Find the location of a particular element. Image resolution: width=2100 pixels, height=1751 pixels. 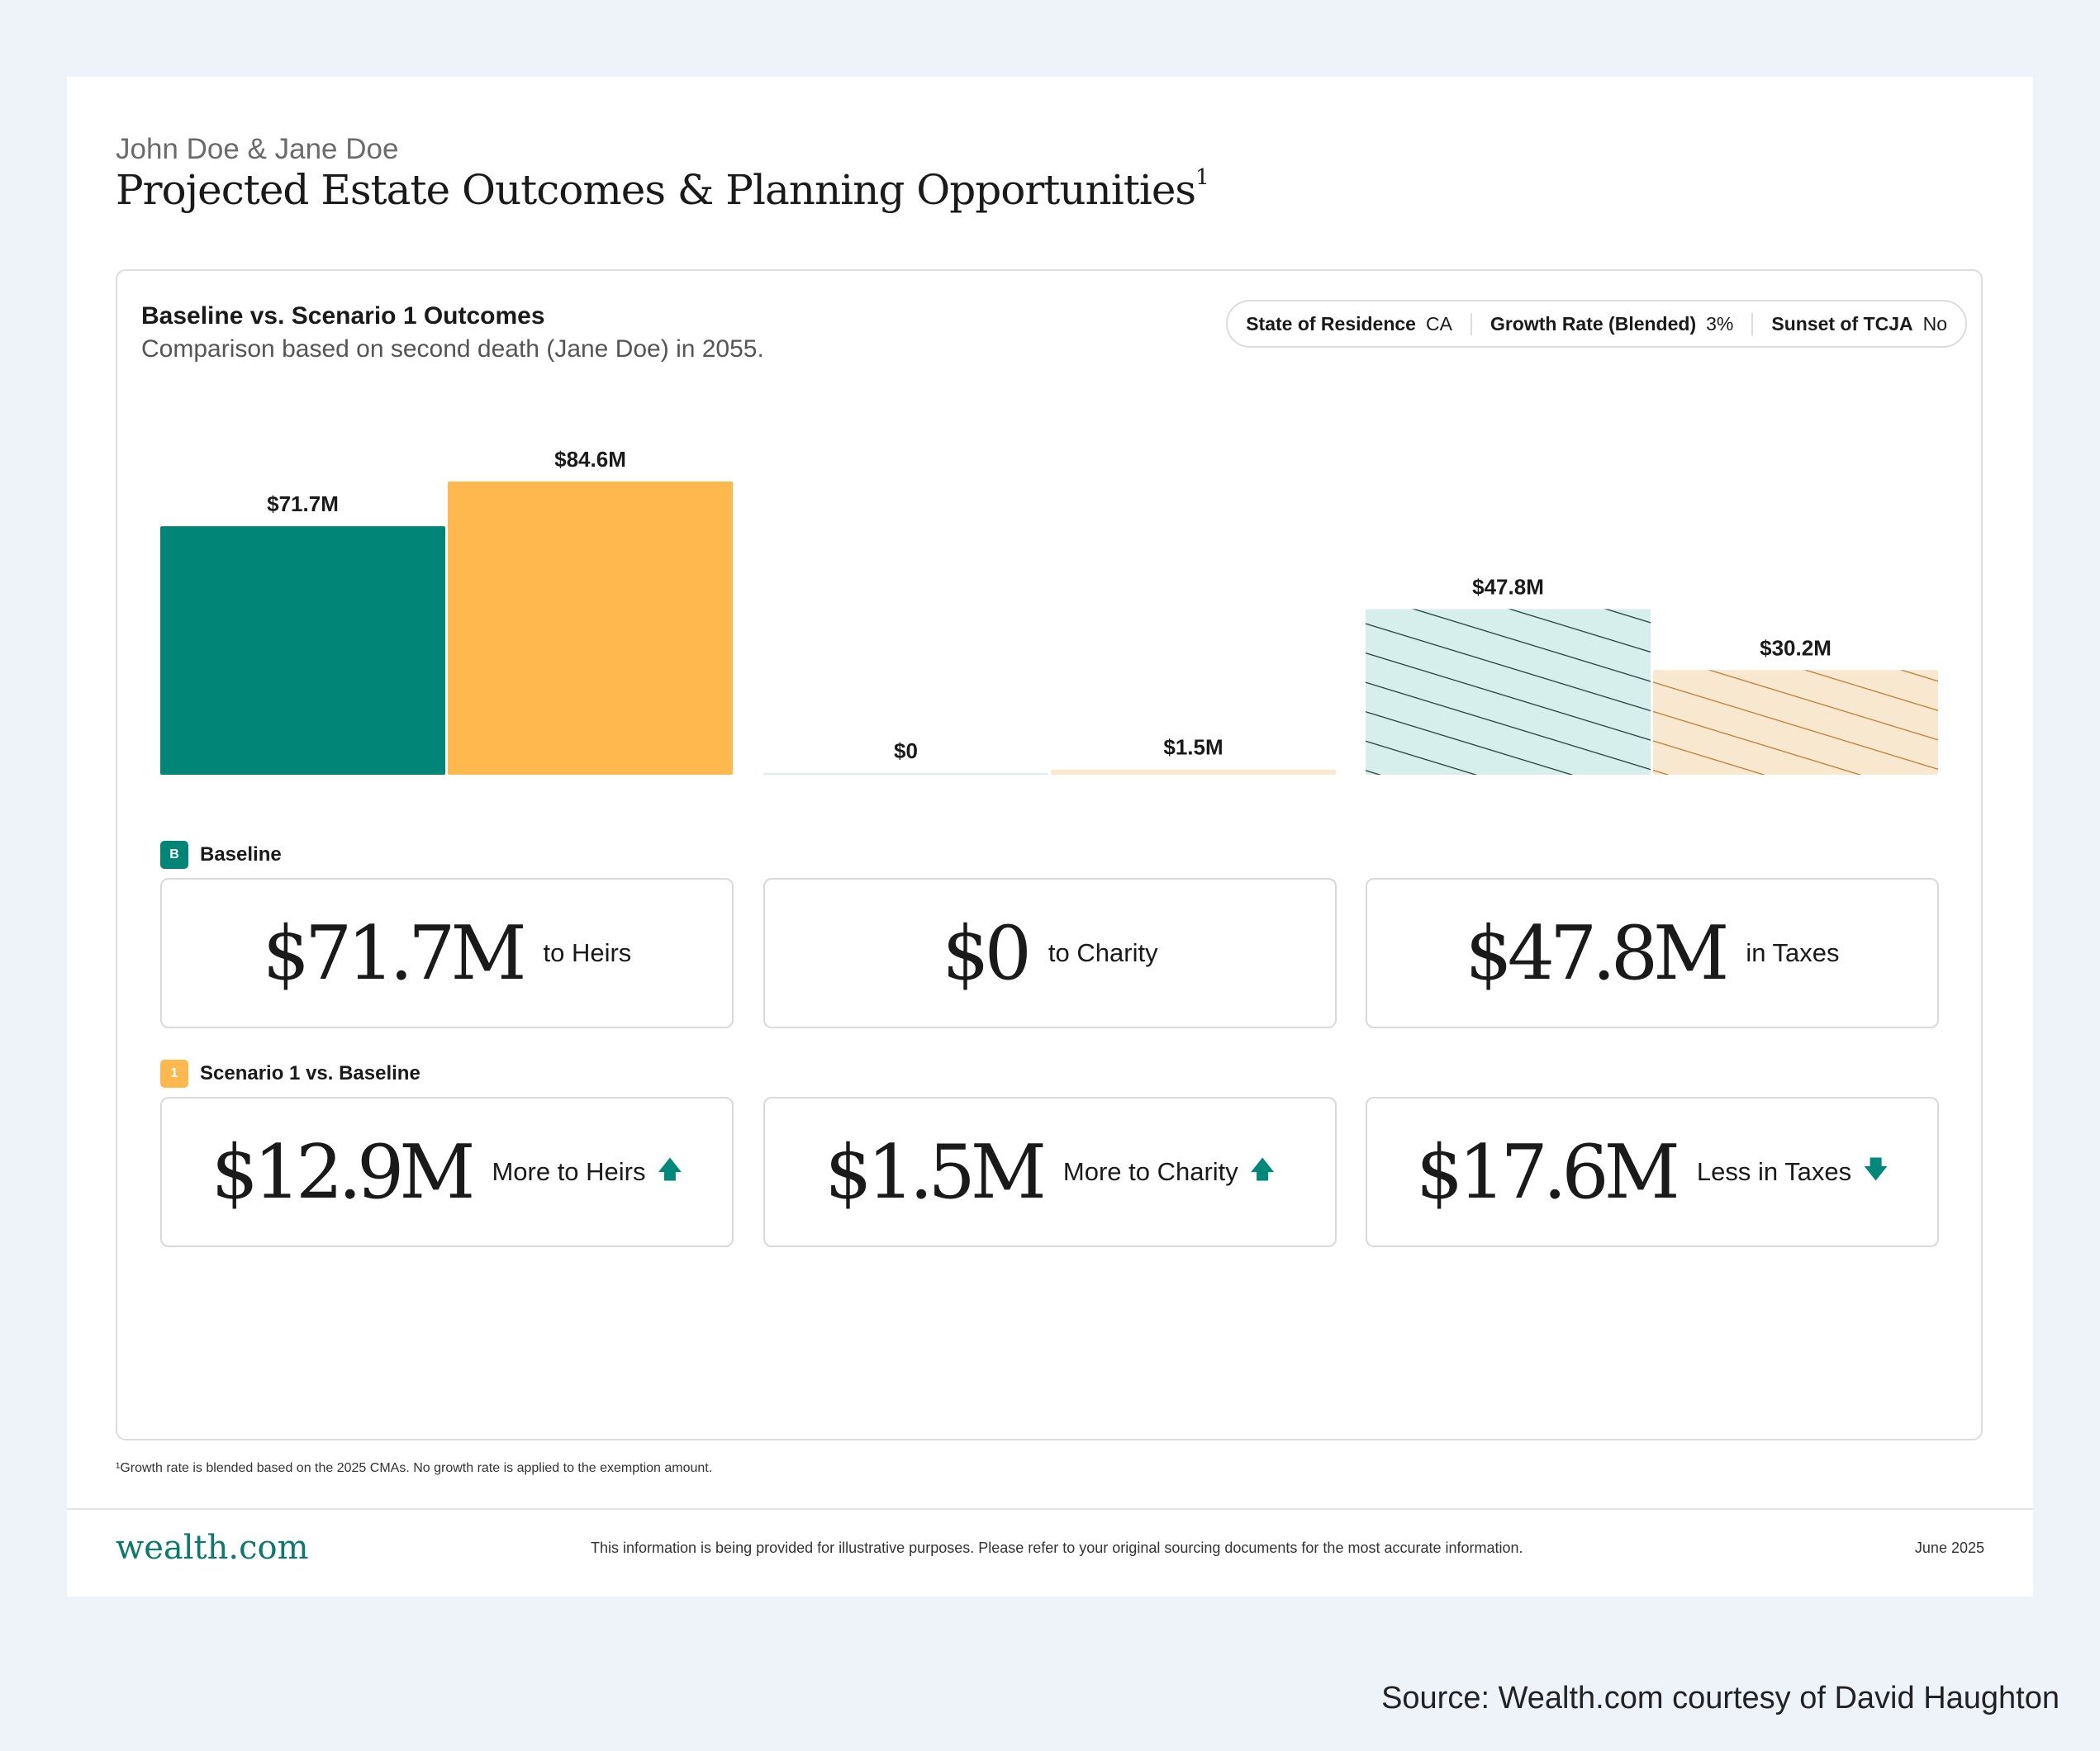

legend-scenario-label: Scenario 1 vs. Baseline is located at coordinates (310, 1073).